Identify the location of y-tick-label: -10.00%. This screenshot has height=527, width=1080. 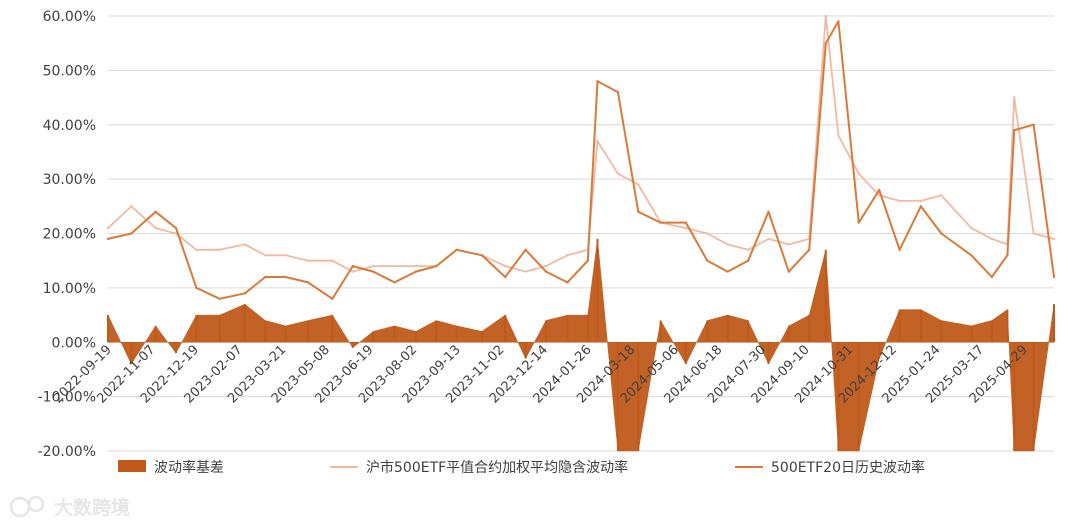
(67, 398).